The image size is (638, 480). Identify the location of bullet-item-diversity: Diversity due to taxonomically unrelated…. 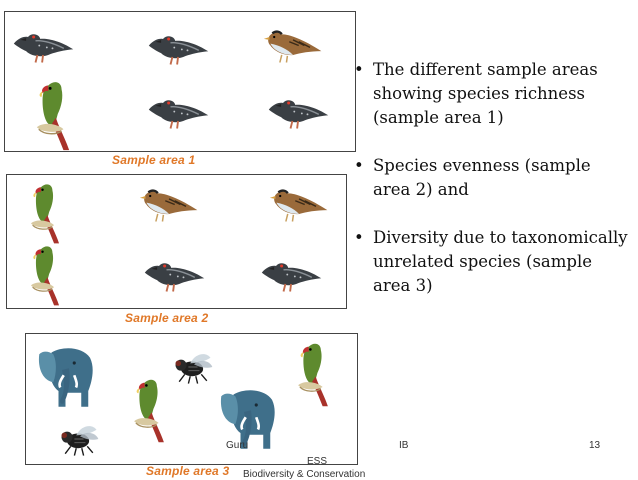
(490, 262).